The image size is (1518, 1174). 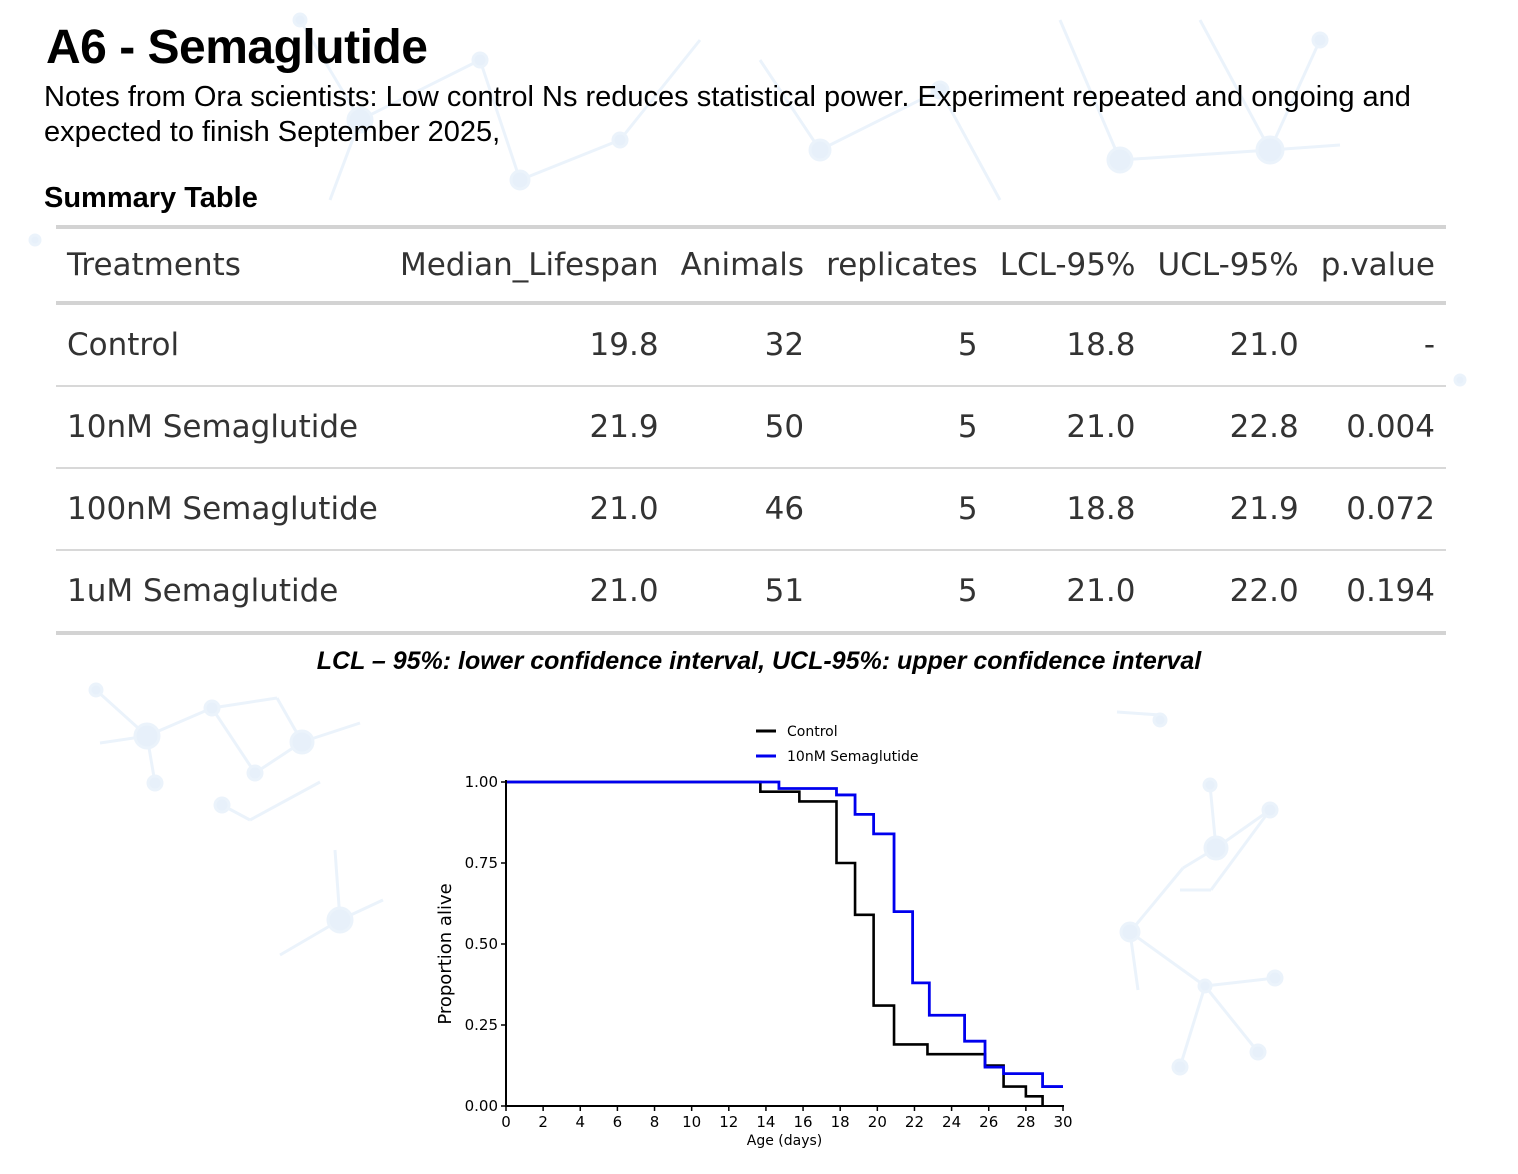 What do you see at coordinates (529, 265) in the screenshot?
I see `column-header-median-lifespan: Median_Lifespan` at bounding box center [529, 265].